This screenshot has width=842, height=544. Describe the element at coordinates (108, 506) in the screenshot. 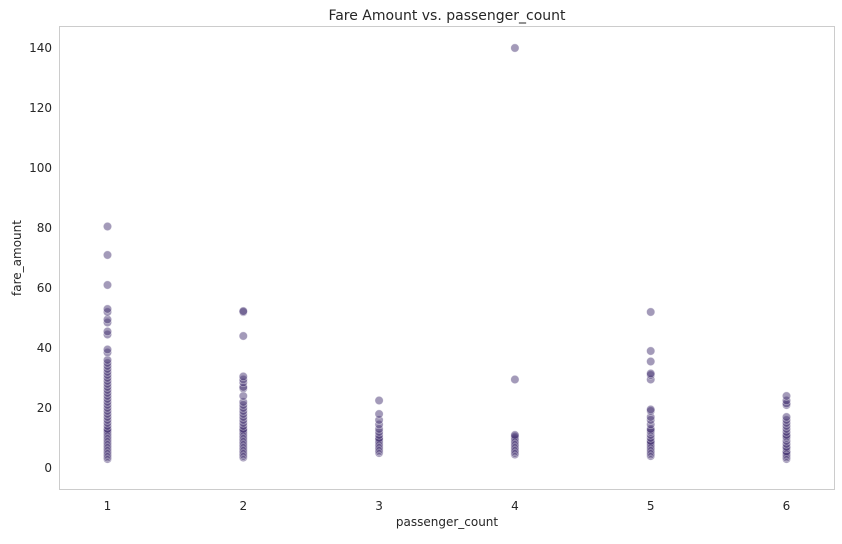

I see `x-tick-label: 1` at that location.